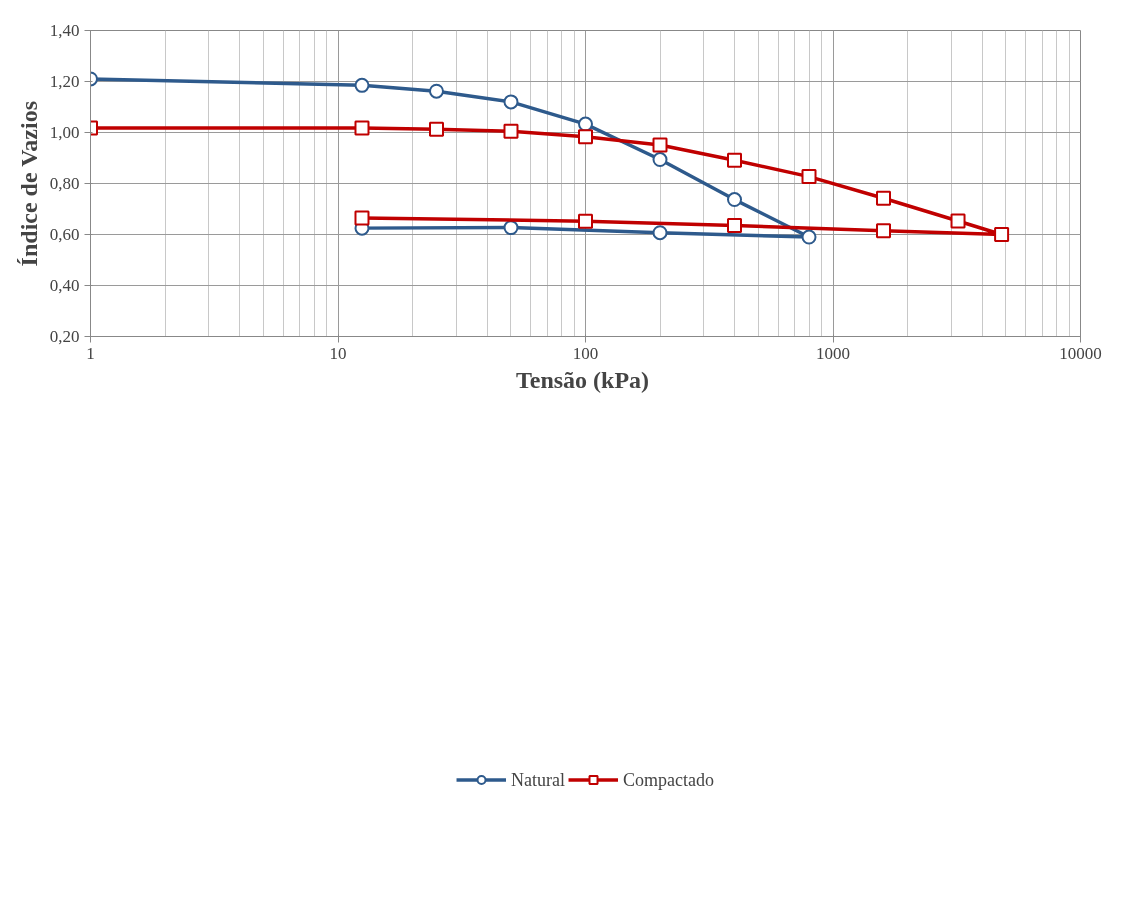 The height and width of the screenshot is (923, 1136). What do you see at coordinates (64, 285) in the screenshot?
I see `y-tick-label: 0,40` at bounding box center [64, 285].